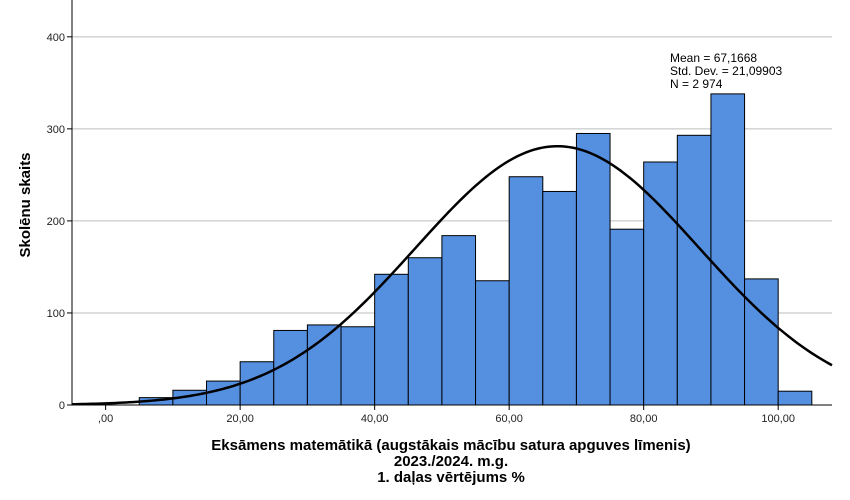 This screenshot has width=850, height=500. What do you see at coordinates (56, 130) in the screenshot?
I see `y-tick-label: 300` at bounding box center [56, 130].